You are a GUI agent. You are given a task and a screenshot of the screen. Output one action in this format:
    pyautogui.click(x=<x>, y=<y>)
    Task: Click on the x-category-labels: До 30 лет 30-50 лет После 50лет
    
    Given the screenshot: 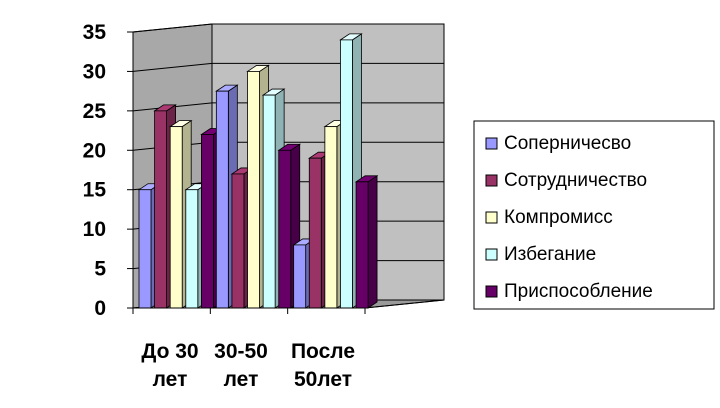 What is the action you would take?
    pyautogui.click(x=248, y=365)
    